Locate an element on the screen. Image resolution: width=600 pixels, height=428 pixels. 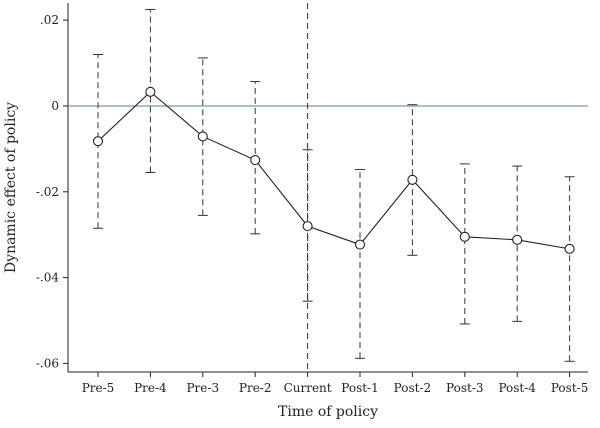
x-tick-label: Pre-2 is located at coordinates (255, 388).